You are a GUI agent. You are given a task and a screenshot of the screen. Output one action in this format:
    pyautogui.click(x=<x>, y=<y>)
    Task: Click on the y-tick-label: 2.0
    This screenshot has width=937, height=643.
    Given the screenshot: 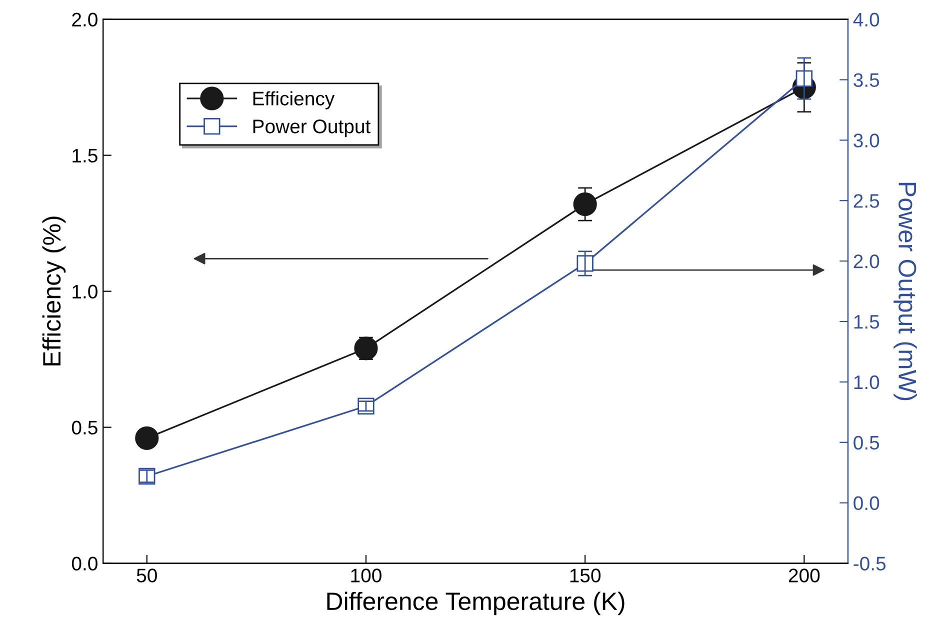 What is the action you would take?
    pyautogui.click(x=85, y=19)
    